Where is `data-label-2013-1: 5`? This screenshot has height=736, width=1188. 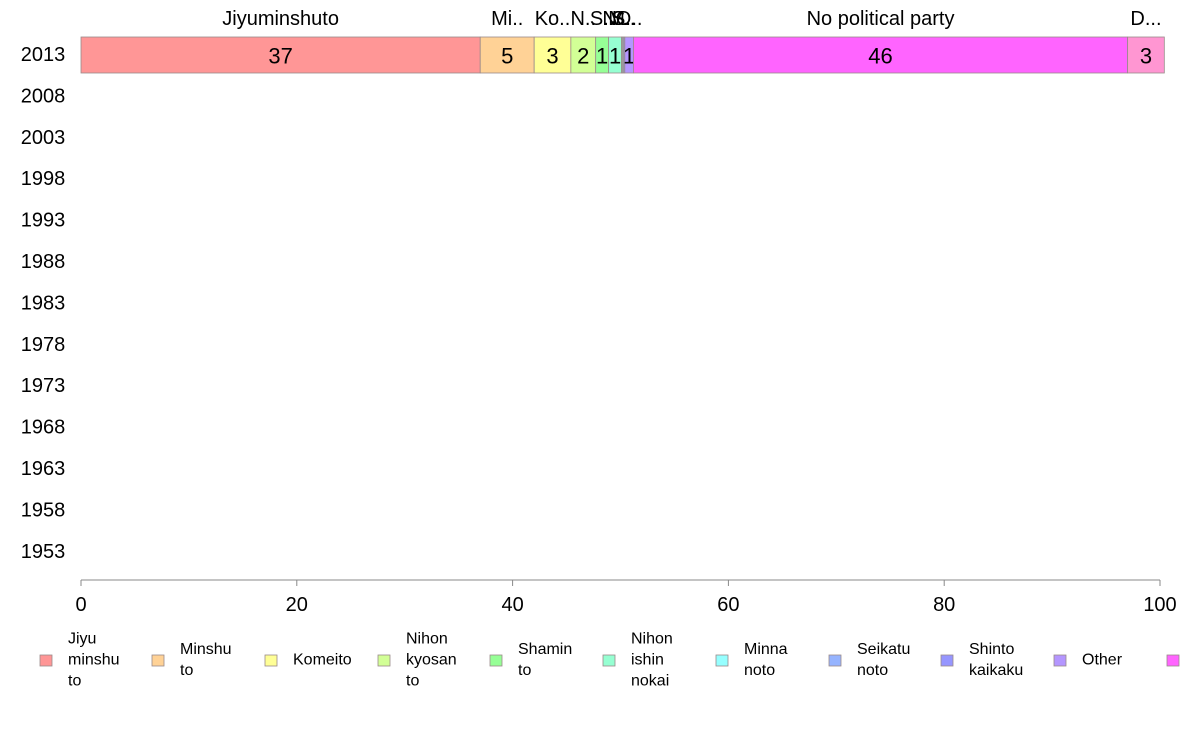 data-label-2013-1: 5 is located at coordinates (507, 56).